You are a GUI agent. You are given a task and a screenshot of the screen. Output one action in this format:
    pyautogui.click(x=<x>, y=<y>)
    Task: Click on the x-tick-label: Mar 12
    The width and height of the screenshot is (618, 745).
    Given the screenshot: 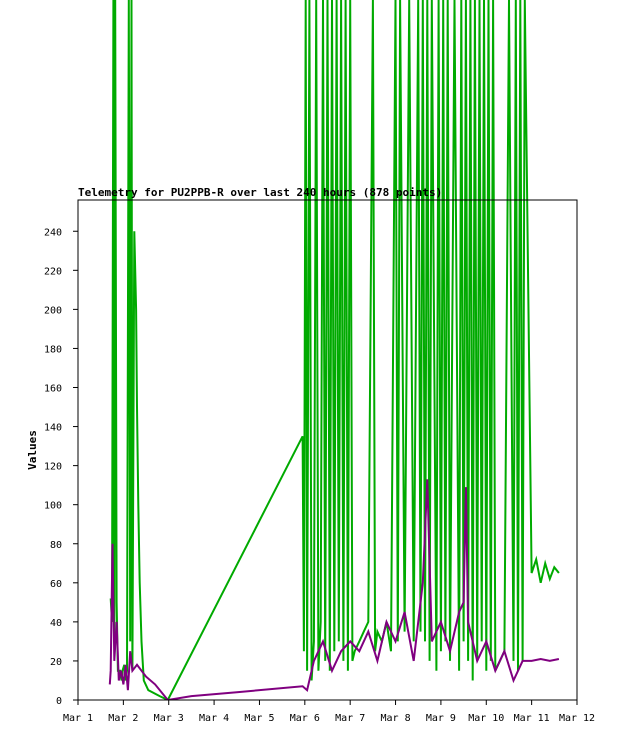 What is the action you would take?
    pyautogui.click(x=577, y=718)
    